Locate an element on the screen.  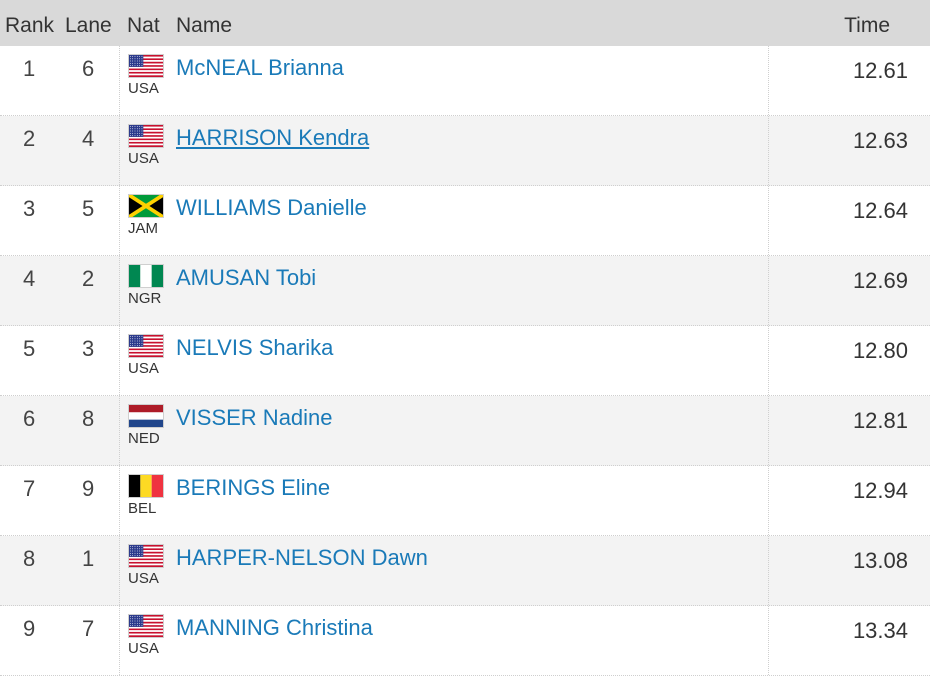
nigeria-flag-icon is located at coordinates (146, 276).